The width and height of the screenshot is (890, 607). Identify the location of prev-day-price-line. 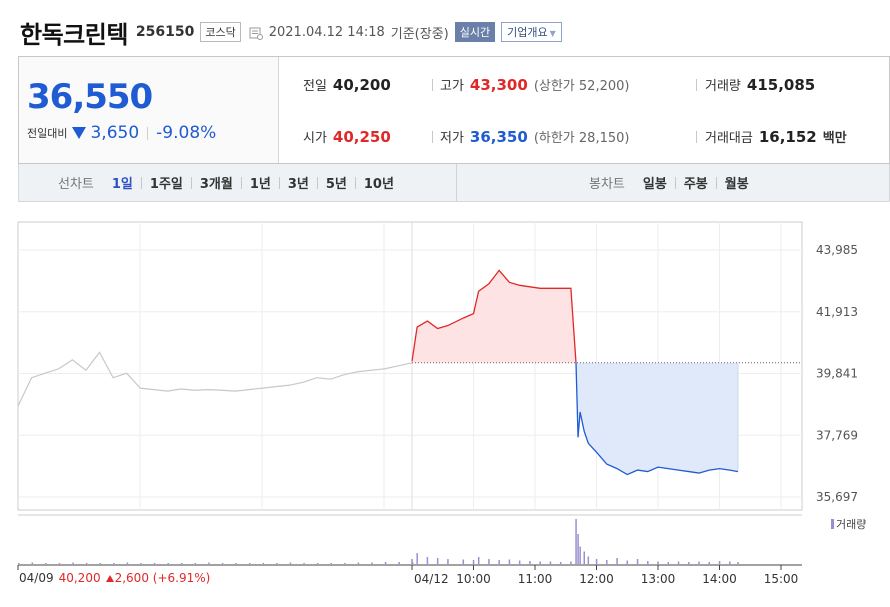
(215, 379).